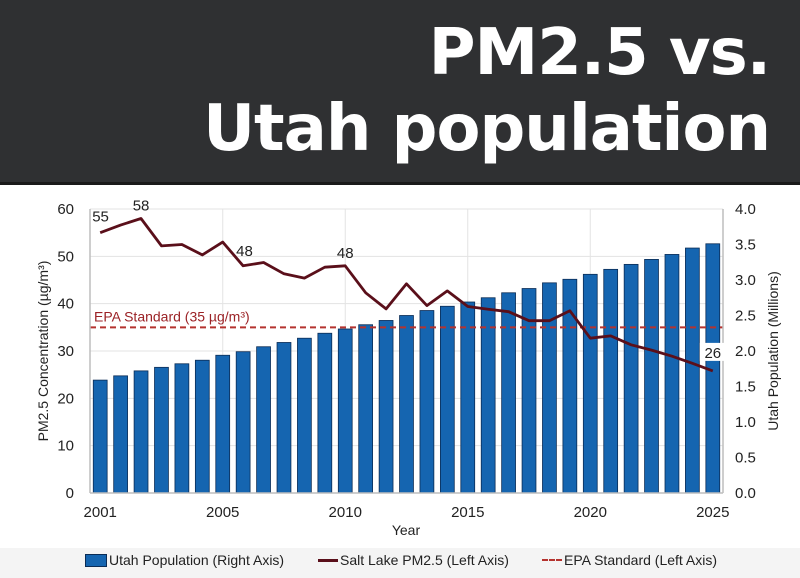 This screenshot has height=578, width=800. Describe the element at coordinates (712, 512) in the screenshot. I see `x-tick-label: 2025` at that location.